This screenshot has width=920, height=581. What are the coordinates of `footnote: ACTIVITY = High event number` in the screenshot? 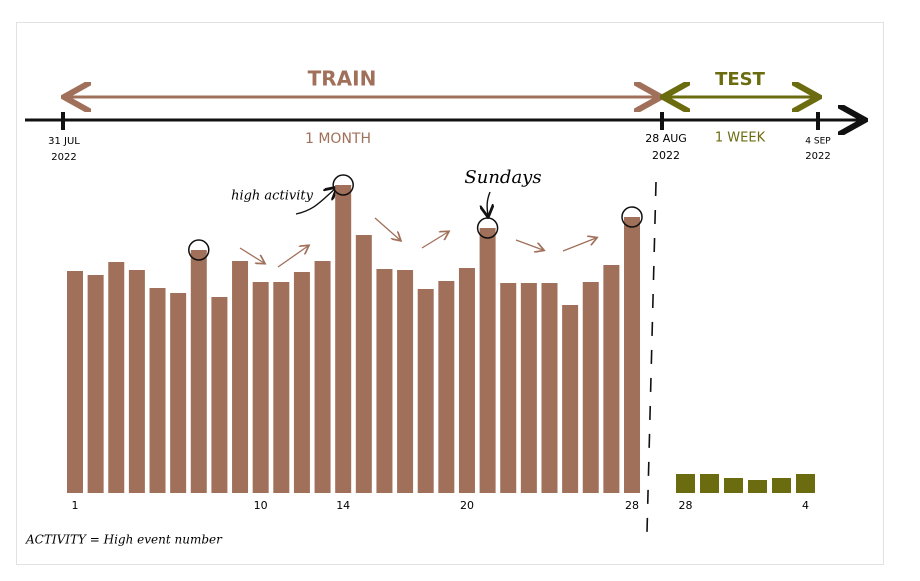 It's located at (124, 540).